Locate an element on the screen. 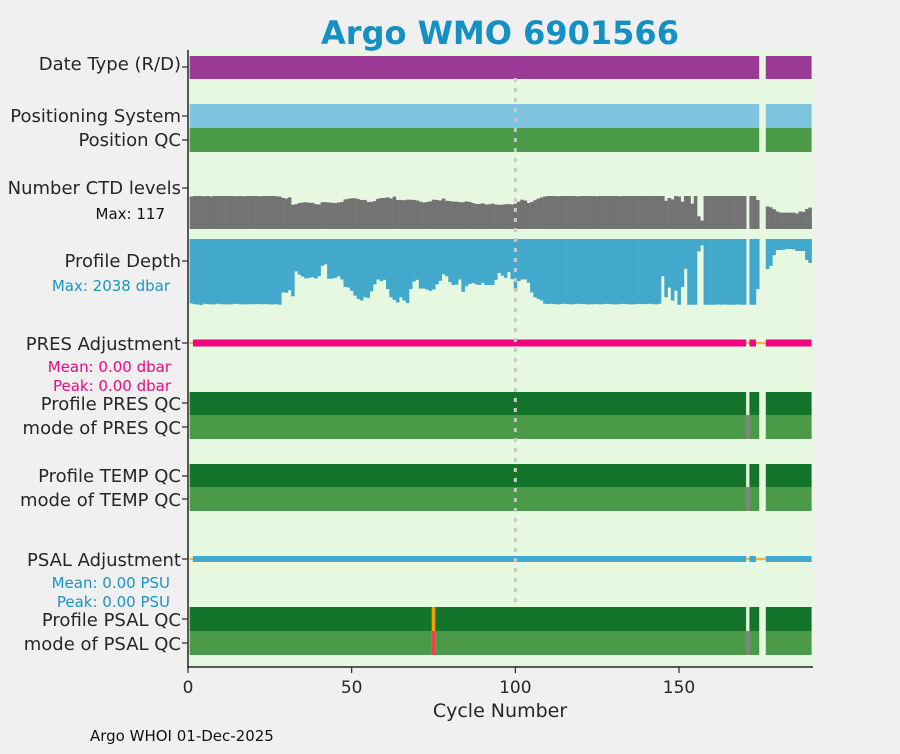 The width and height of the screenshot is (900, 754). psal-adjustment-segment is located at coordinates (752, 559).